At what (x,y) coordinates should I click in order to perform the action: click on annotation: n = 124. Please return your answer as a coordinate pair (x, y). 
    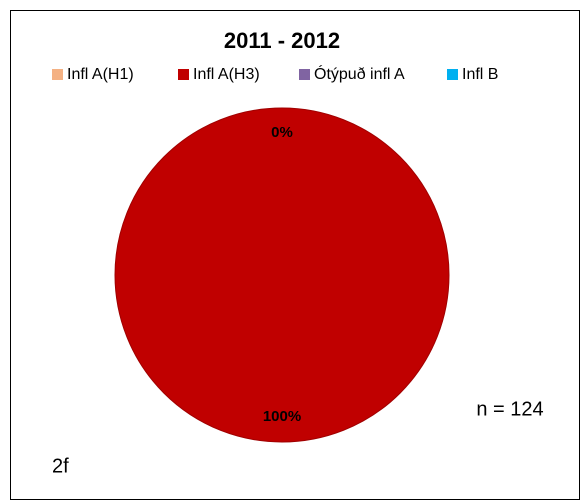
    Looking at the image, I should click on (509, 409).